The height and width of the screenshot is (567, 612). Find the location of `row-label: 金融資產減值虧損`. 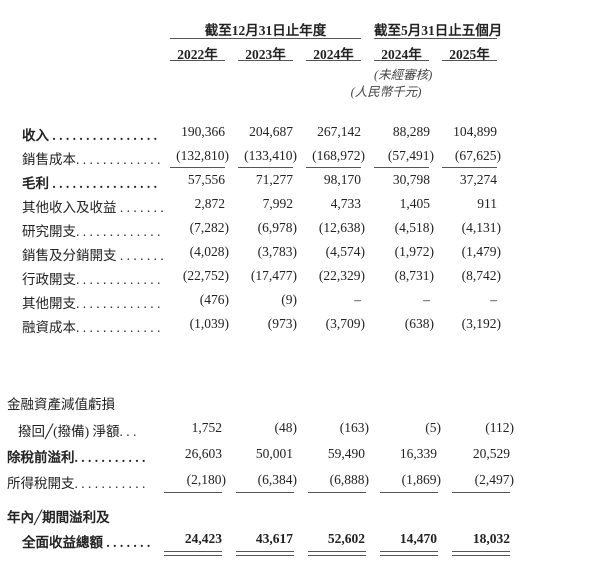

row-label: 金融資產減值虧損 is located at coordinates (61, 404).